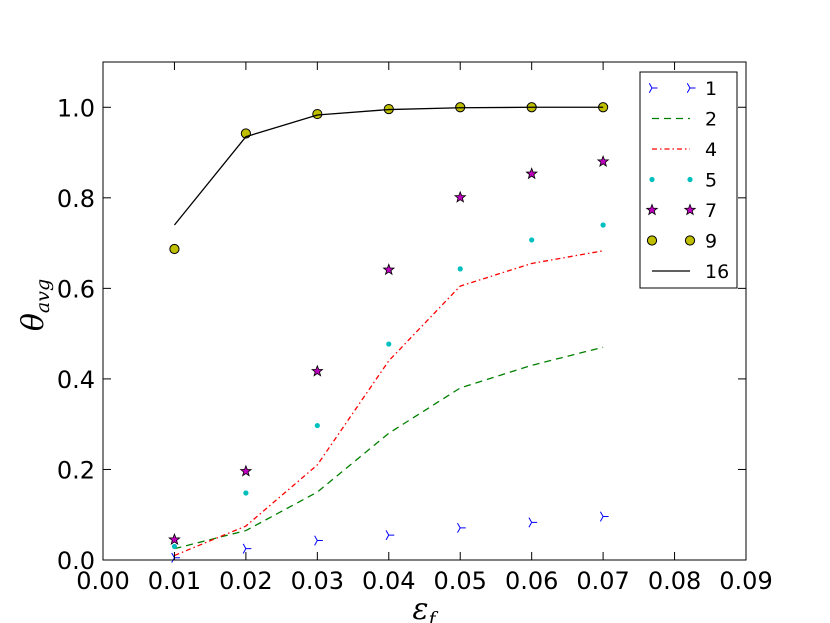 This screenshot has width=830, height=623. I want to click on y-axis-label-main: θ, so click(33, 322).